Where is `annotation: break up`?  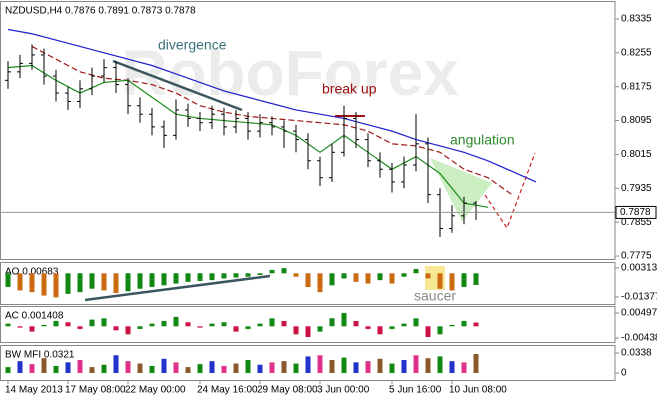 annotation: break up is located at coordinates (349, 89).